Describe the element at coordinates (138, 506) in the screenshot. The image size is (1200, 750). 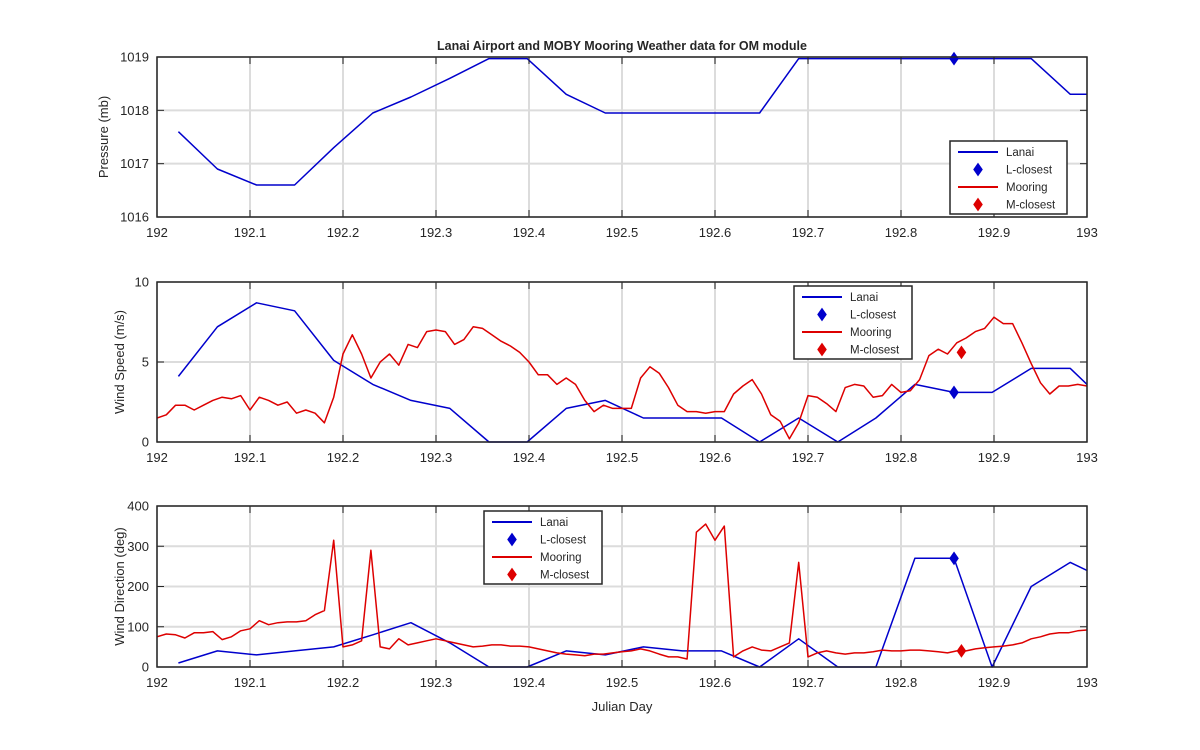
I see `y-tick-label: 400` at that location.